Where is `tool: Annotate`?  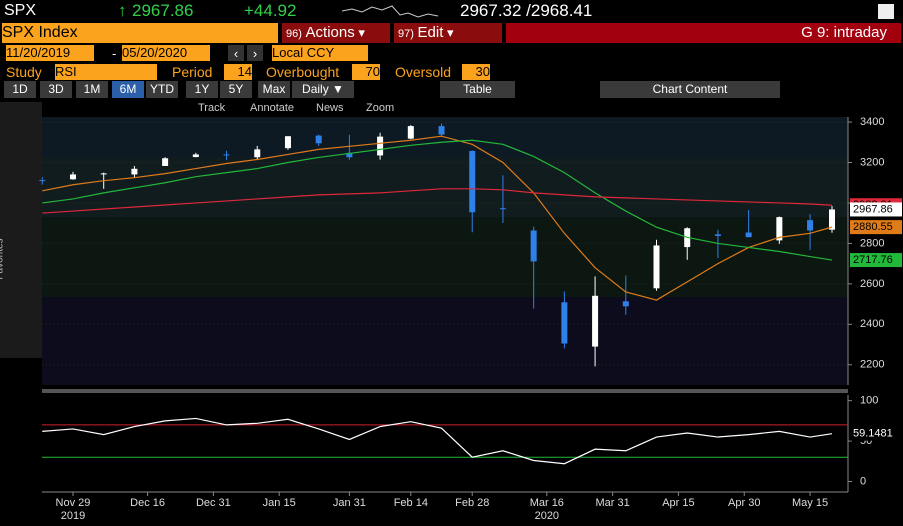
tool: Annotate is located at coordinates (272, 108).